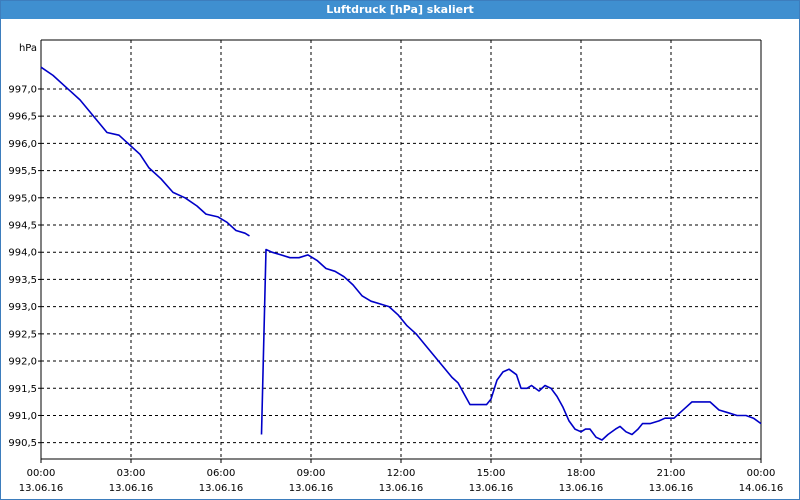 Image resolution: width=800 pixels, height=500 pixels. What do you see at coordinates (22, 416) in the screenshot?
I see `y-tick-label: 991,0` at bounding box center [22, 416].